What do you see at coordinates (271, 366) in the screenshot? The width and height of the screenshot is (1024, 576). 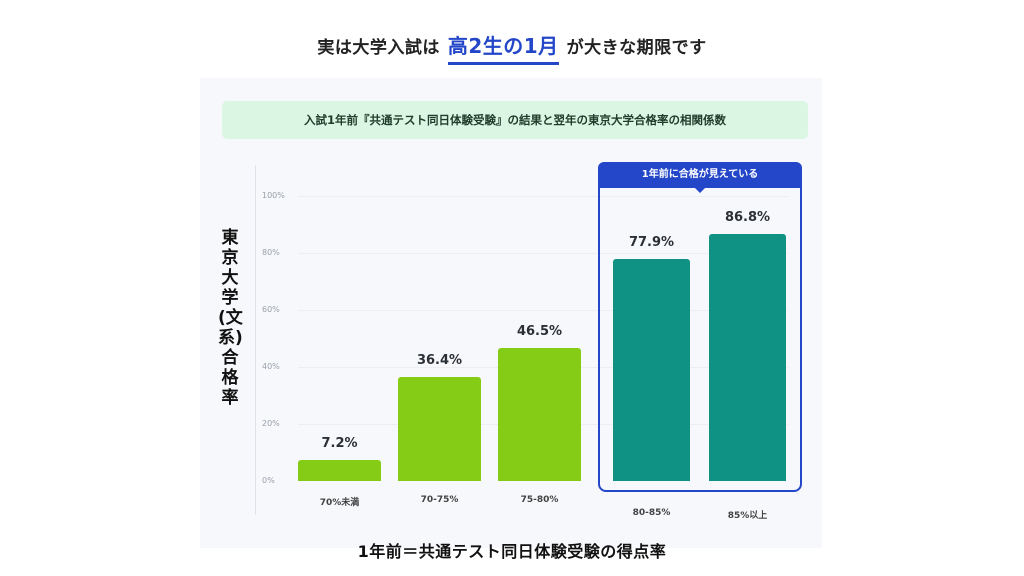 I see `y-tick-40: 40%` at bounding box center [271, 366].